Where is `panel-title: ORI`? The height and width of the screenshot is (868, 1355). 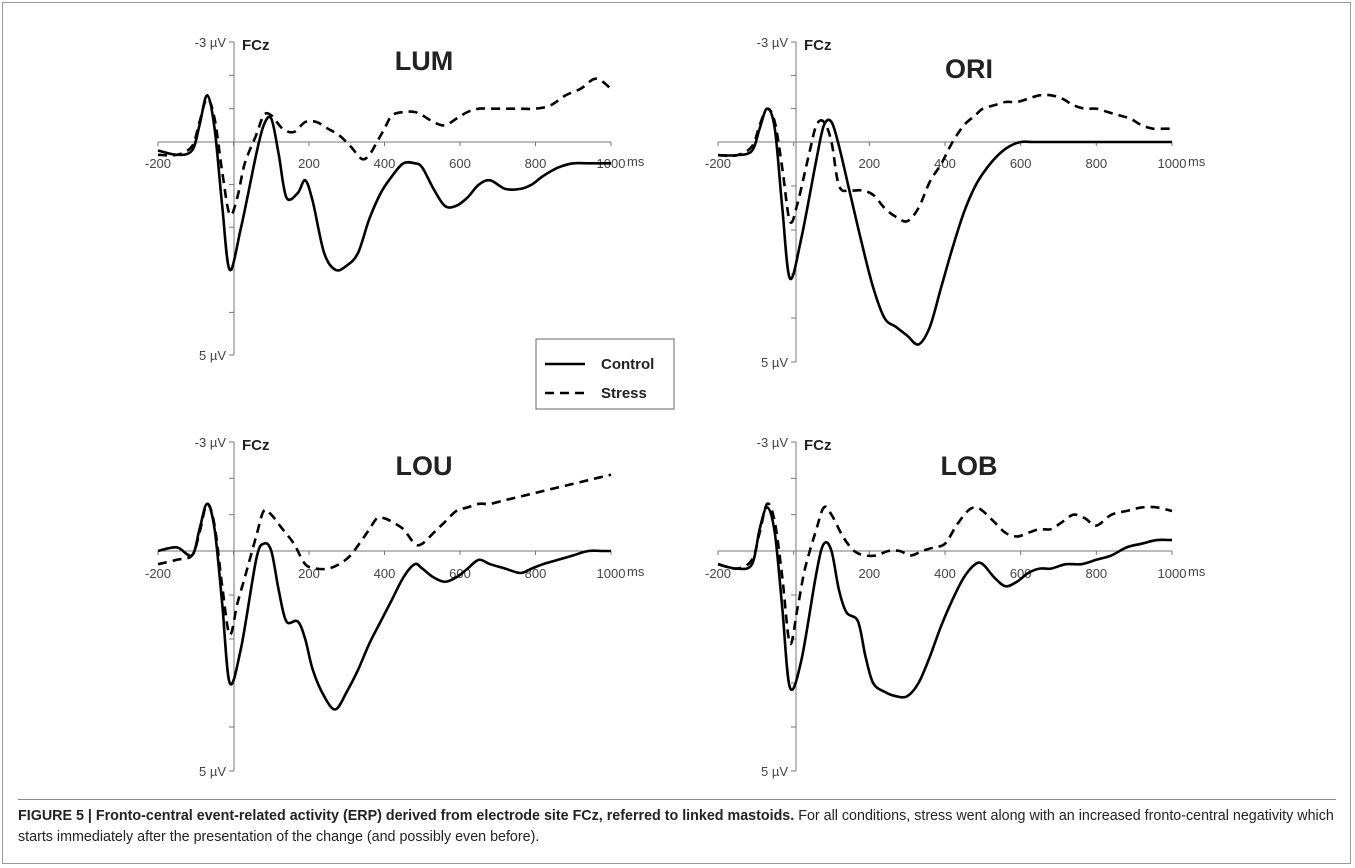
panel-title: ORI is located at coordinates (969, 69).